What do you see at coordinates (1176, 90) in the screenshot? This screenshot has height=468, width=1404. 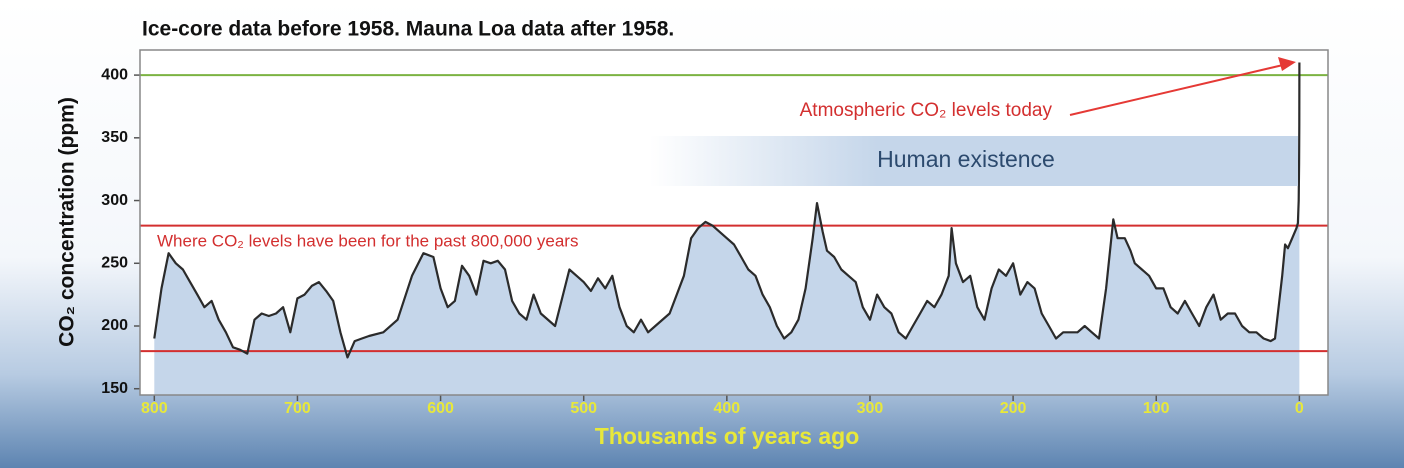 I see `arrow` at bounding box center [1176, 90].